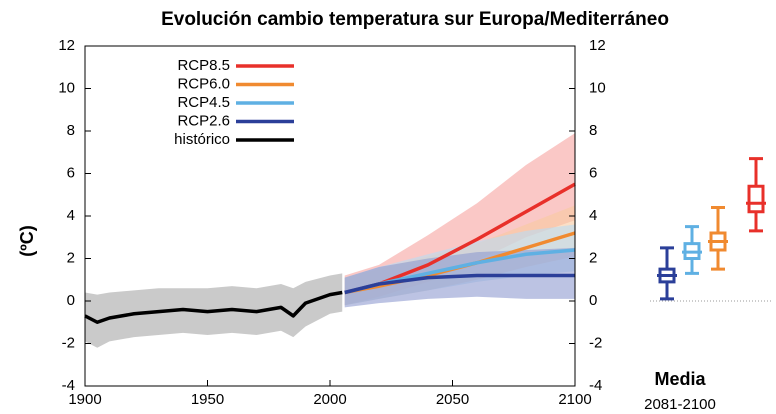 Image resolution: width=776 pixels, height=414 pixels. Describe the element at coordinates (68, 385) in the screenshot. I see `y-tick-label: -4` at that location.